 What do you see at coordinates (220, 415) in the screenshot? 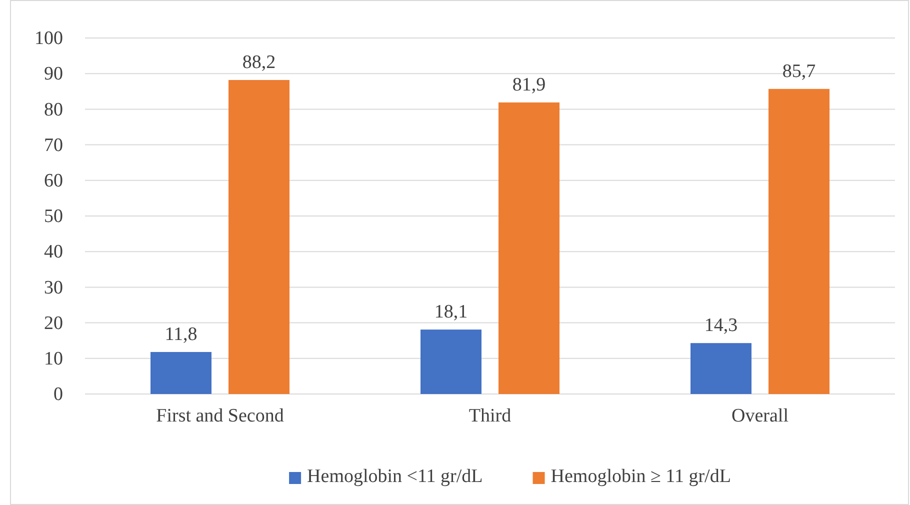
I see `x-tick-label: First and Second` at bounding box center [220, 415].